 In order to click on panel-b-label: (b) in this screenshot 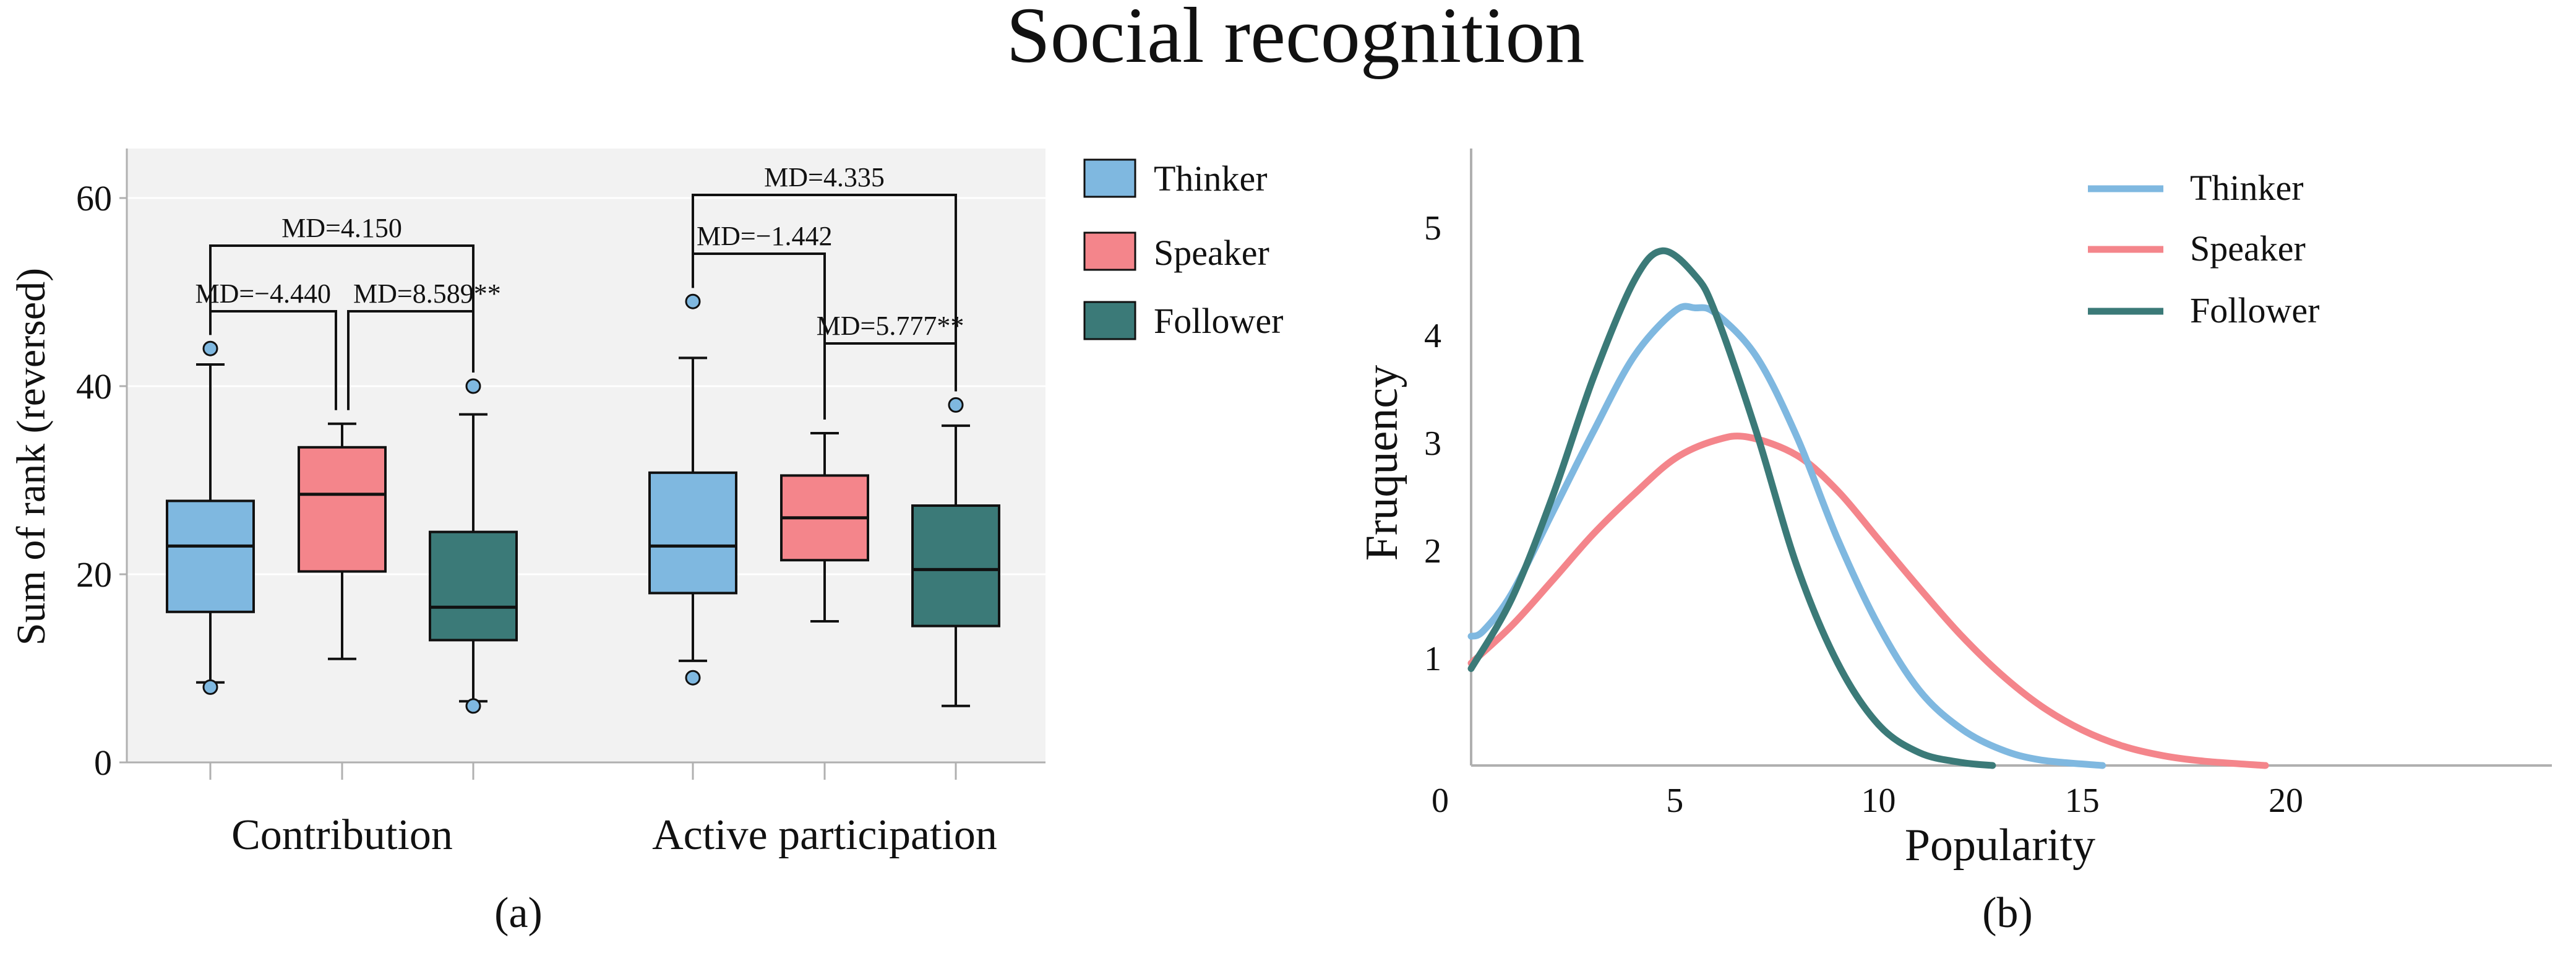, I will do `click(2008, 913)`.